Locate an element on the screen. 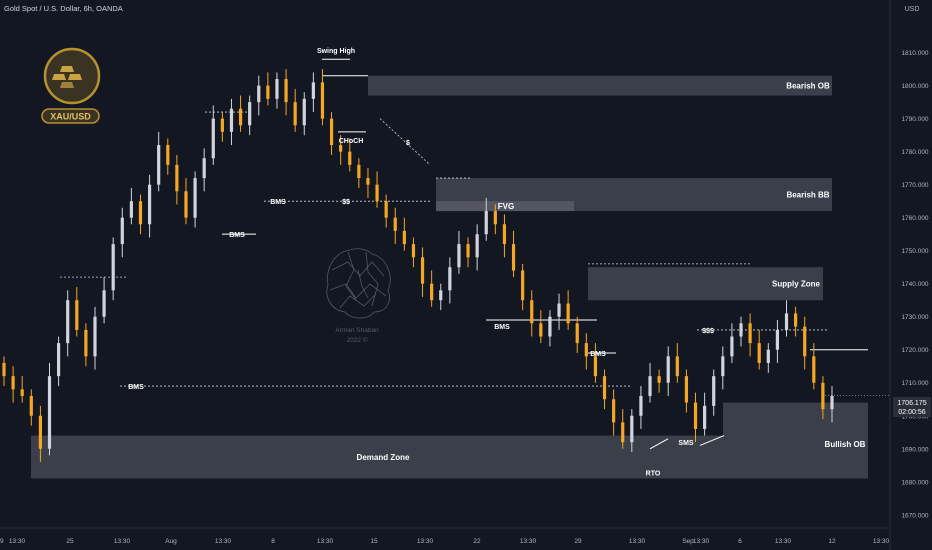 The image size is (932, 550). zone-bullish-ob is located at coordinates (795, 419).